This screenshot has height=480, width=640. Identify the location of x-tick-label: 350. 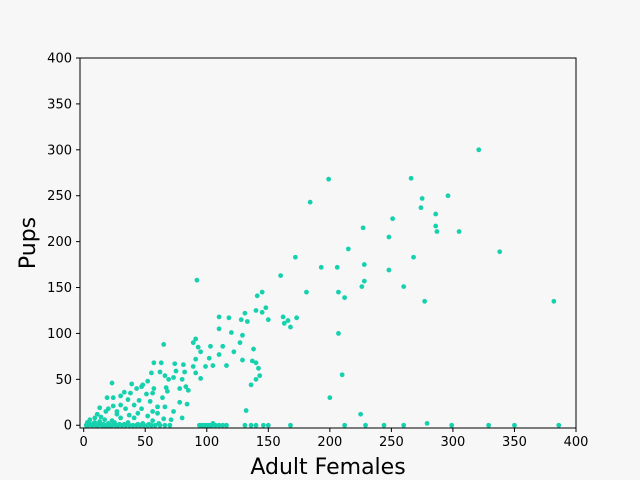
(514, 442).